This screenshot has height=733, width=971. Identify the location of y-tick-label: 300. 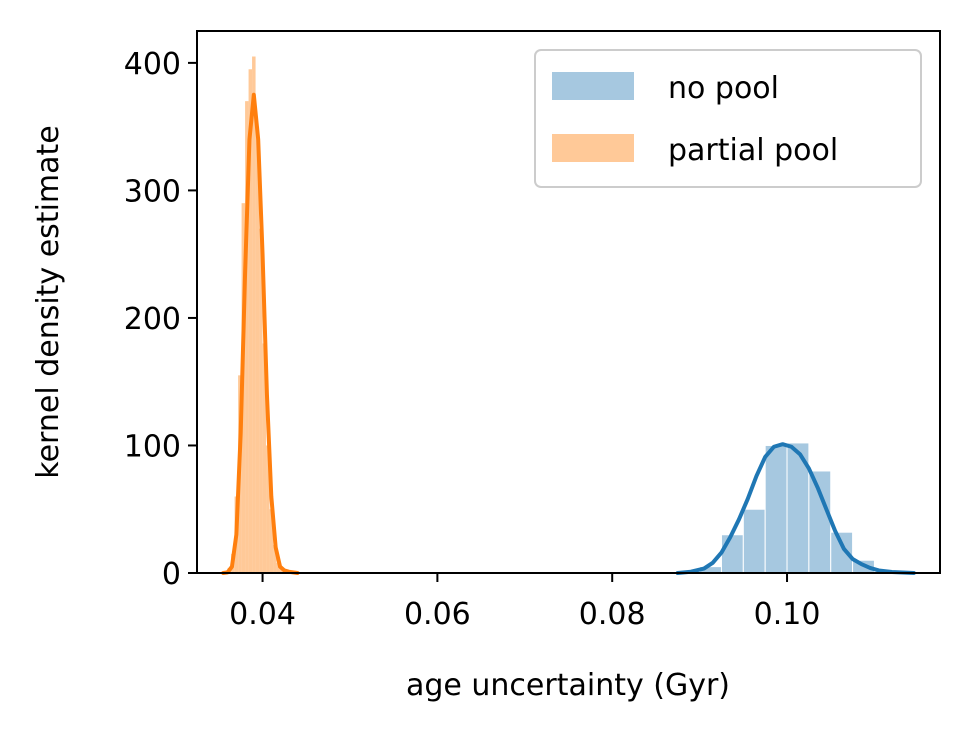
(152, 191).